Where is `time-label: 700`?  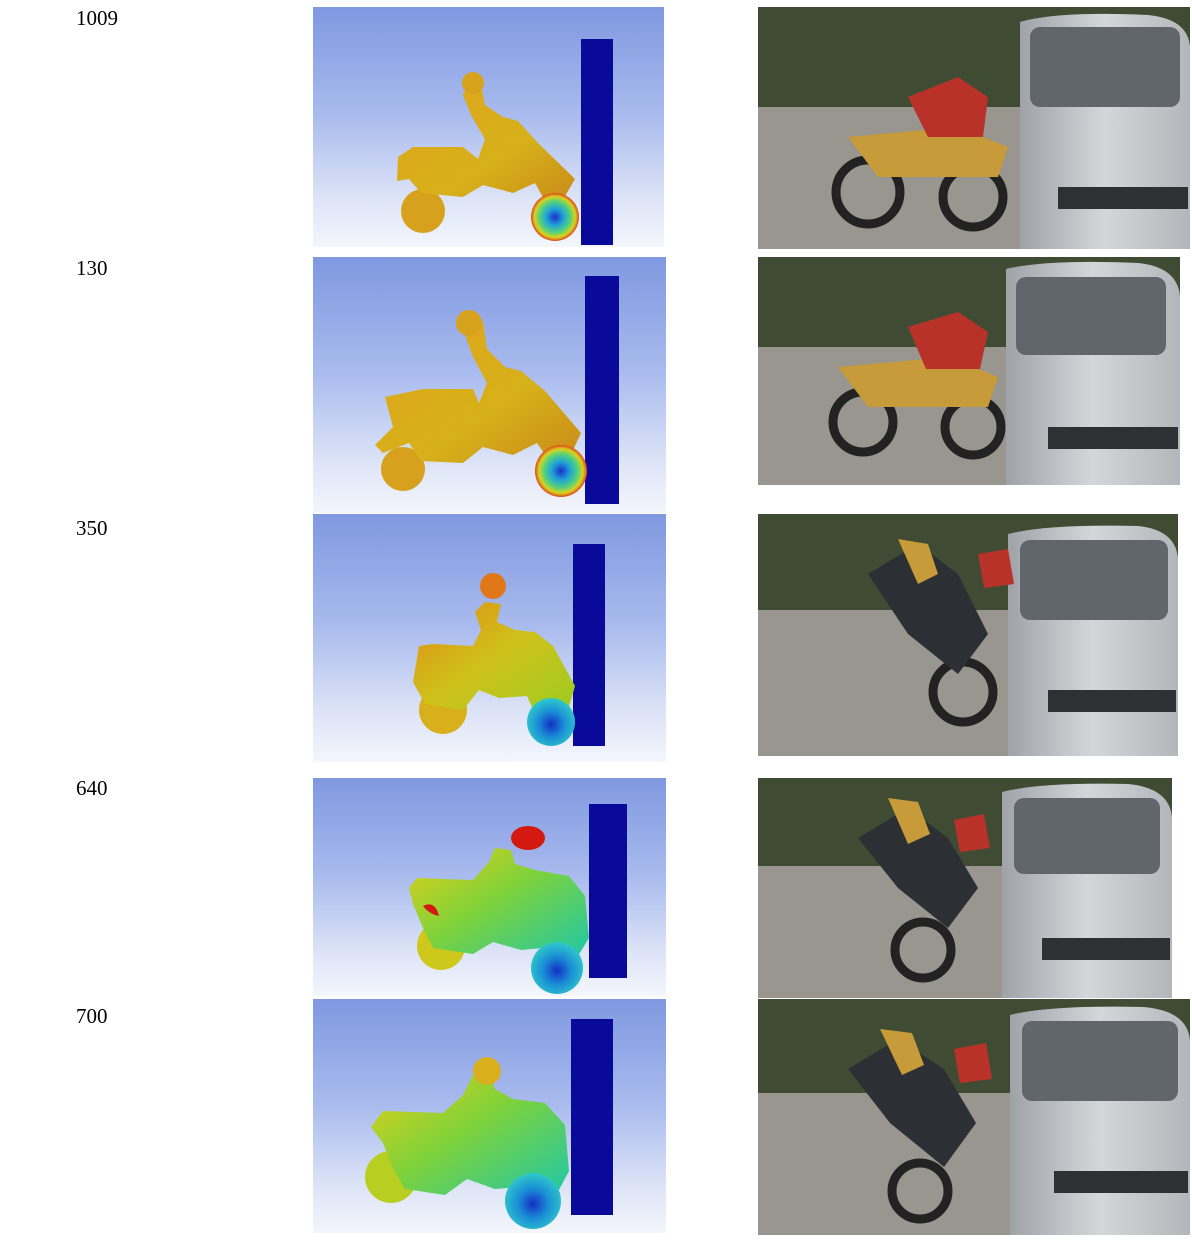 time-label: 700 is located at coordinates (92, 1016).